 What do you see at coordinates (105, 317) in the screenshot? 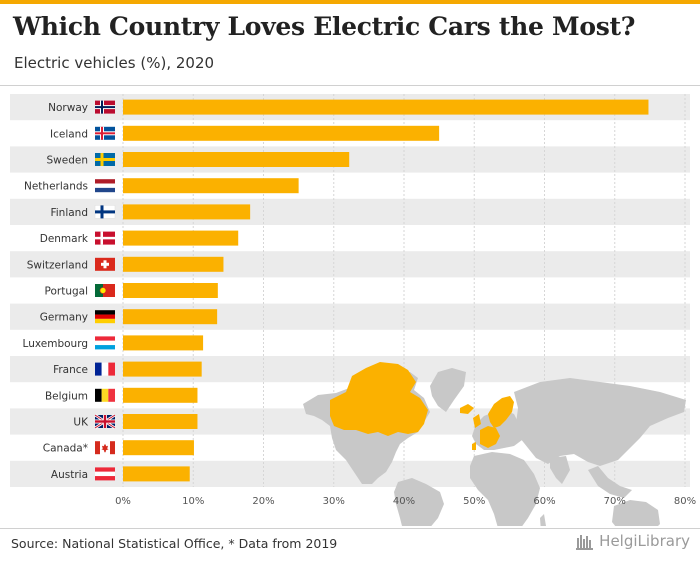
I see `germany-flag-icon` at bounding box center [105, 317].